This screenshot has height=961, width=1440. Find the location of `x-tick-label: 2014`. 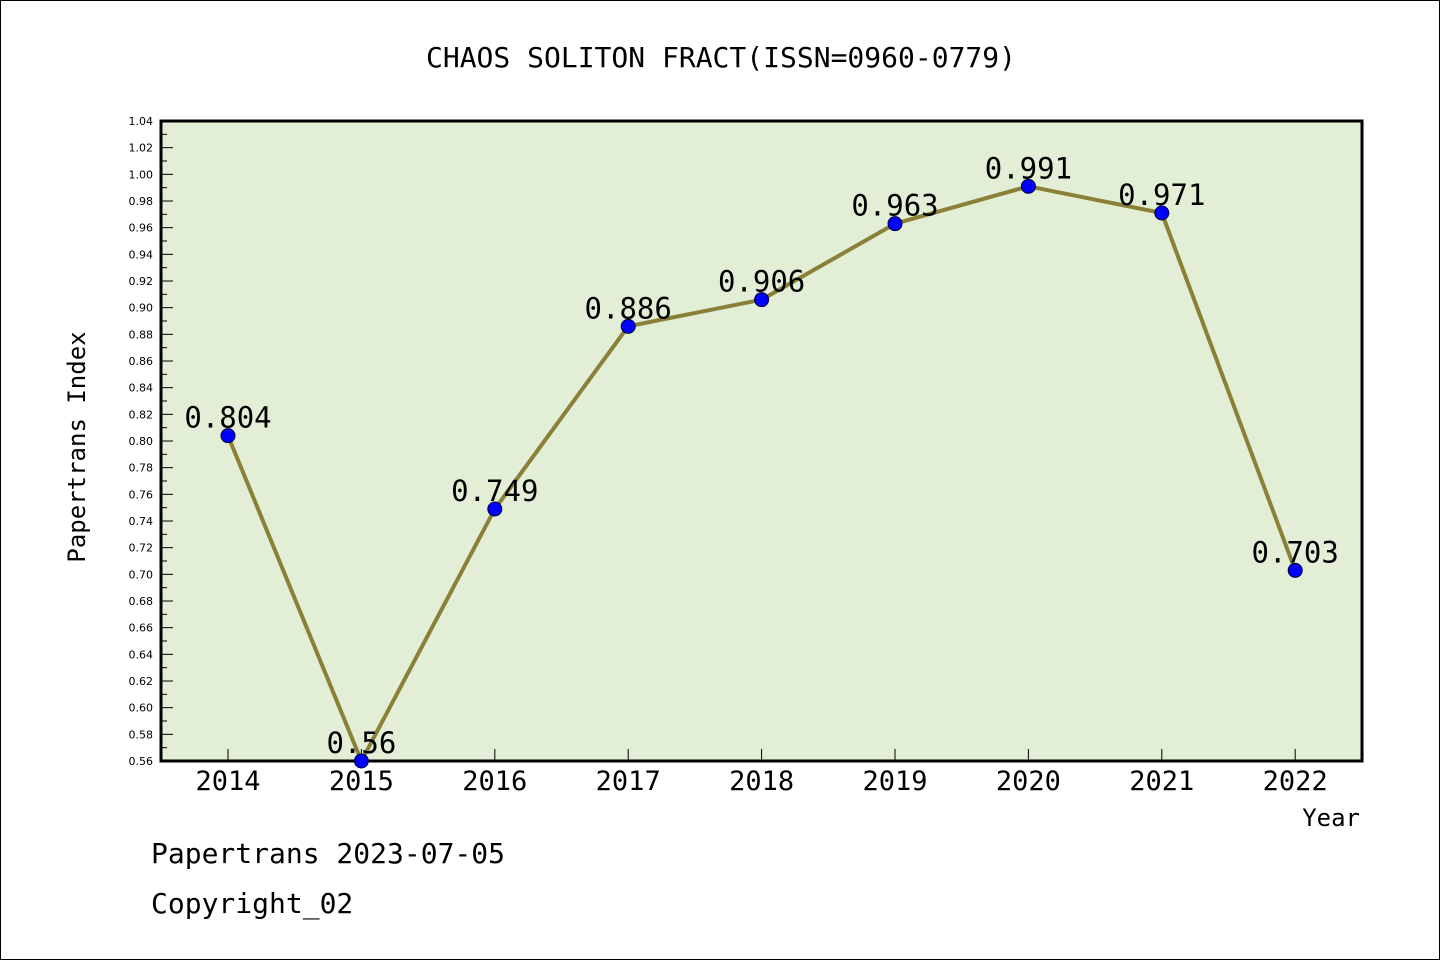

x-tick-label: 2014 is located at coordinates (227, 781).